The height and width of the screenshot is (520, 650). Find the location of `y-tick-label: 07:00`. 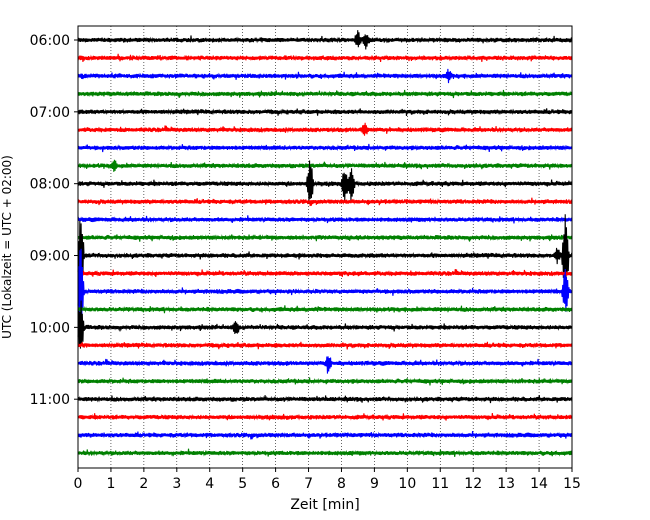

y-tick-label: 07:00 is located at coordinates (50, 113).